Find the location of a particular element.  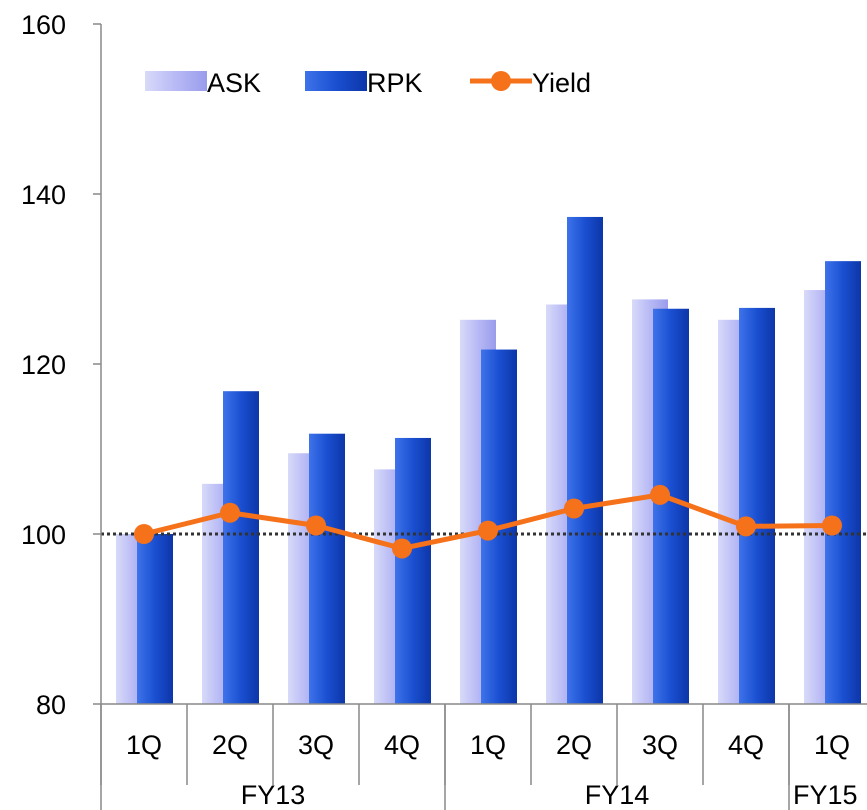

legend: ASK RPK Yield is located at coordinates (368, 83).